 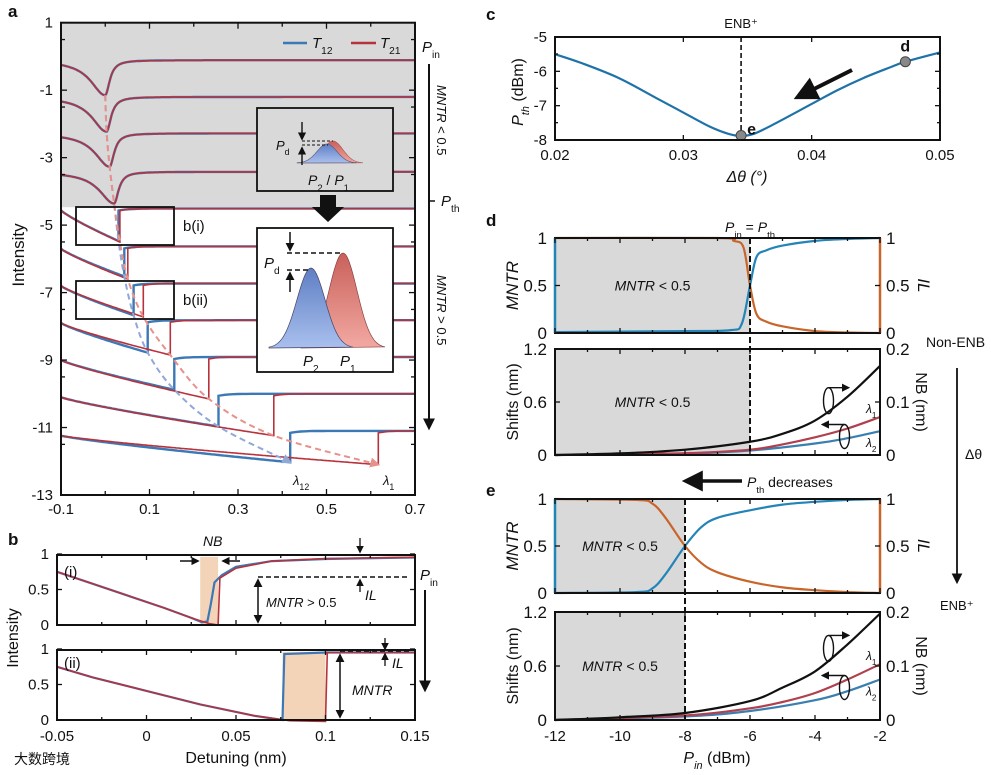 I want to click on xtick-label: -0.05, so click(x=57, y=736).